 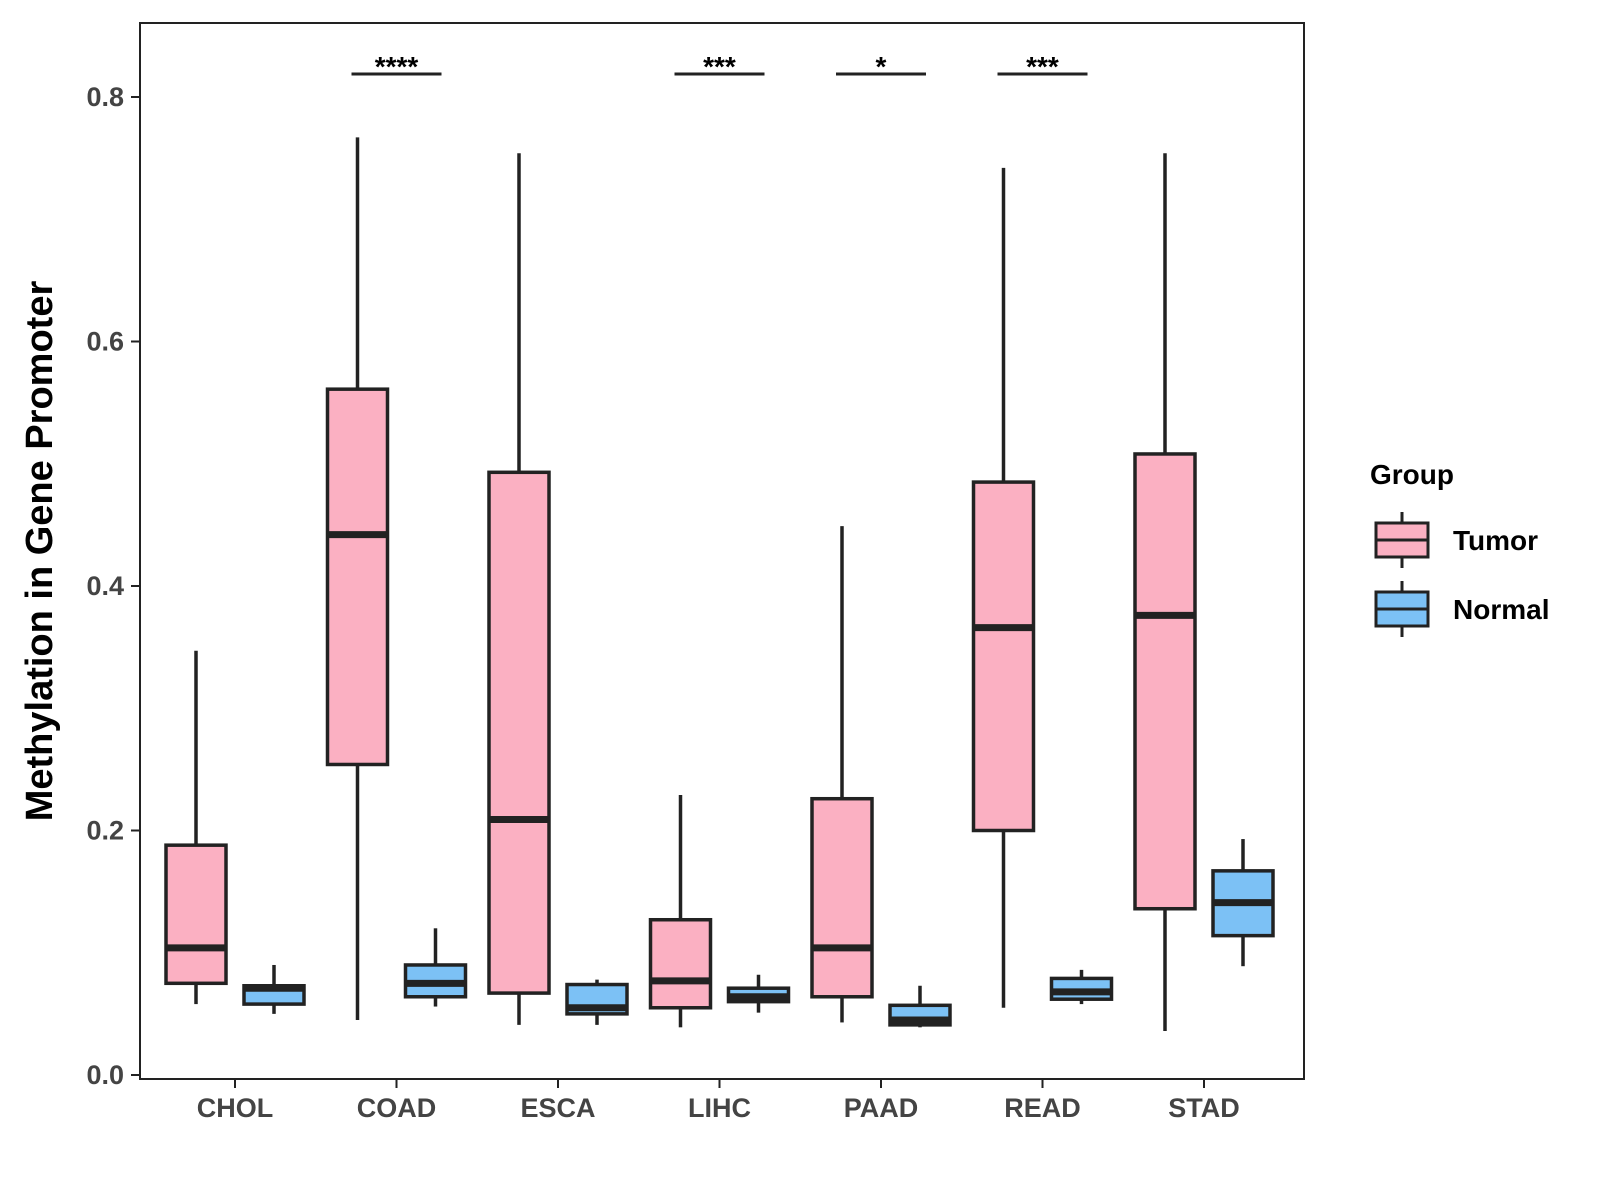 What do you see at coordinates (1495, 540) in the screenshot?
I see `legend-label: Tumor` at bounding box center [1495, 540].